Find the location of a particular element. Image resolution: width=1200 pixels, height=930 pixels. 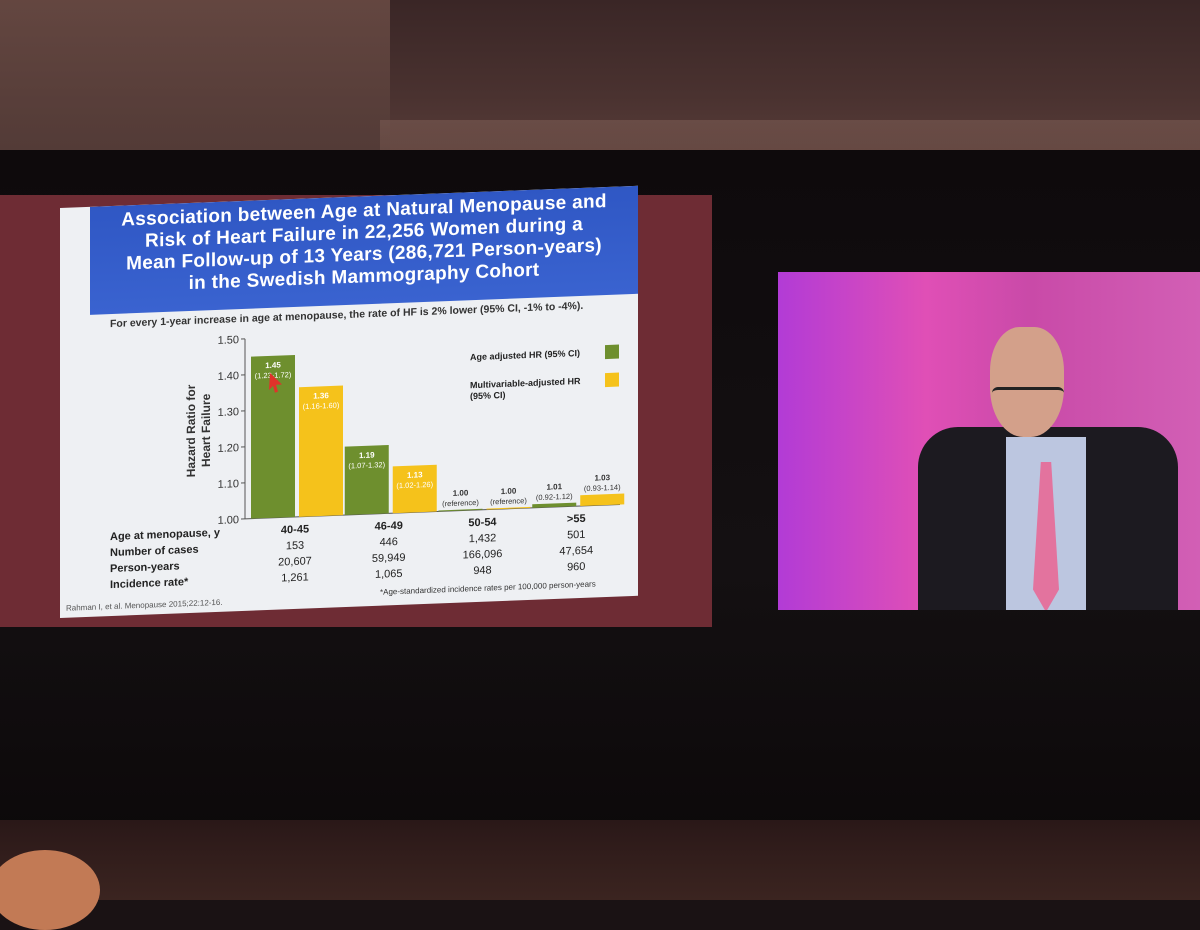

data-label: 1.13 is located at coordinates (415, 475).